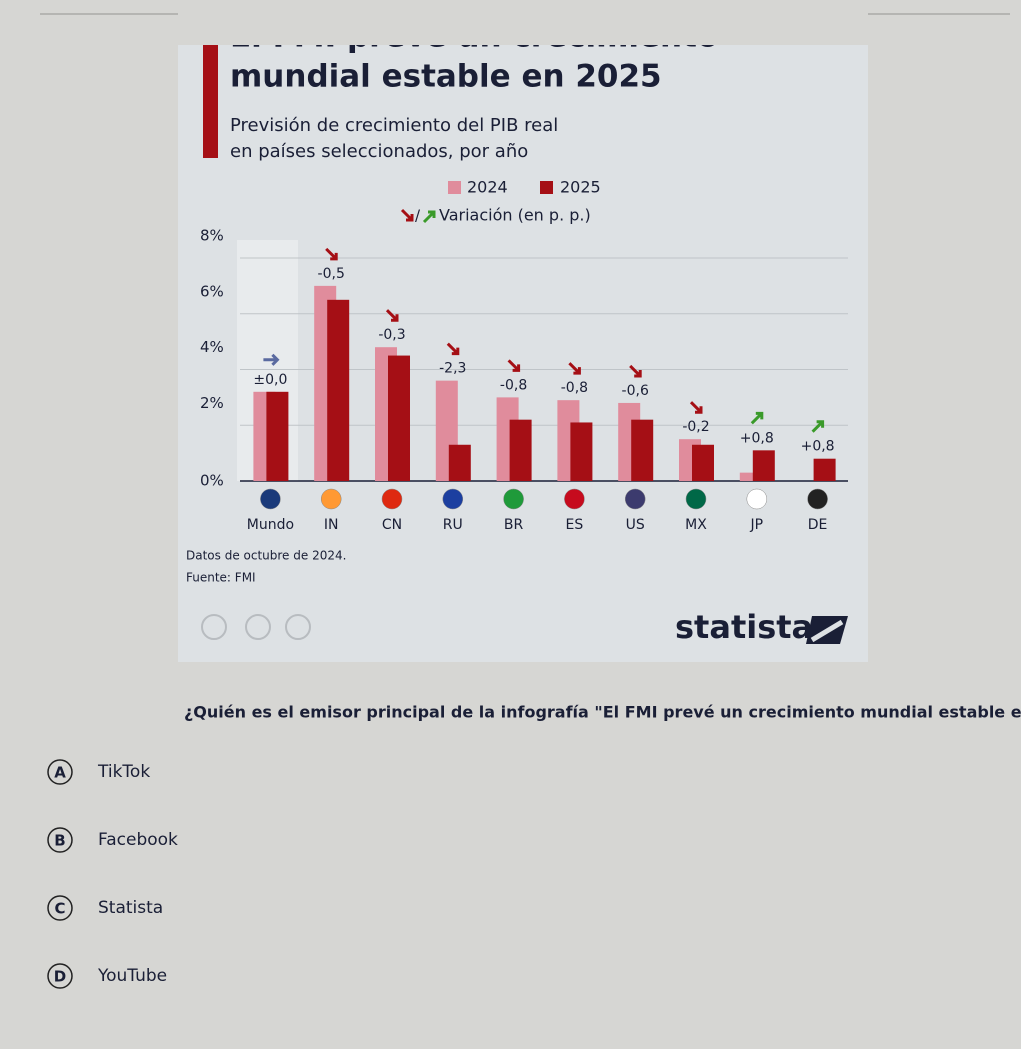 This screenshot has height=1049, width=1021. I want to click on legend-slash: /, so click(418, 216).